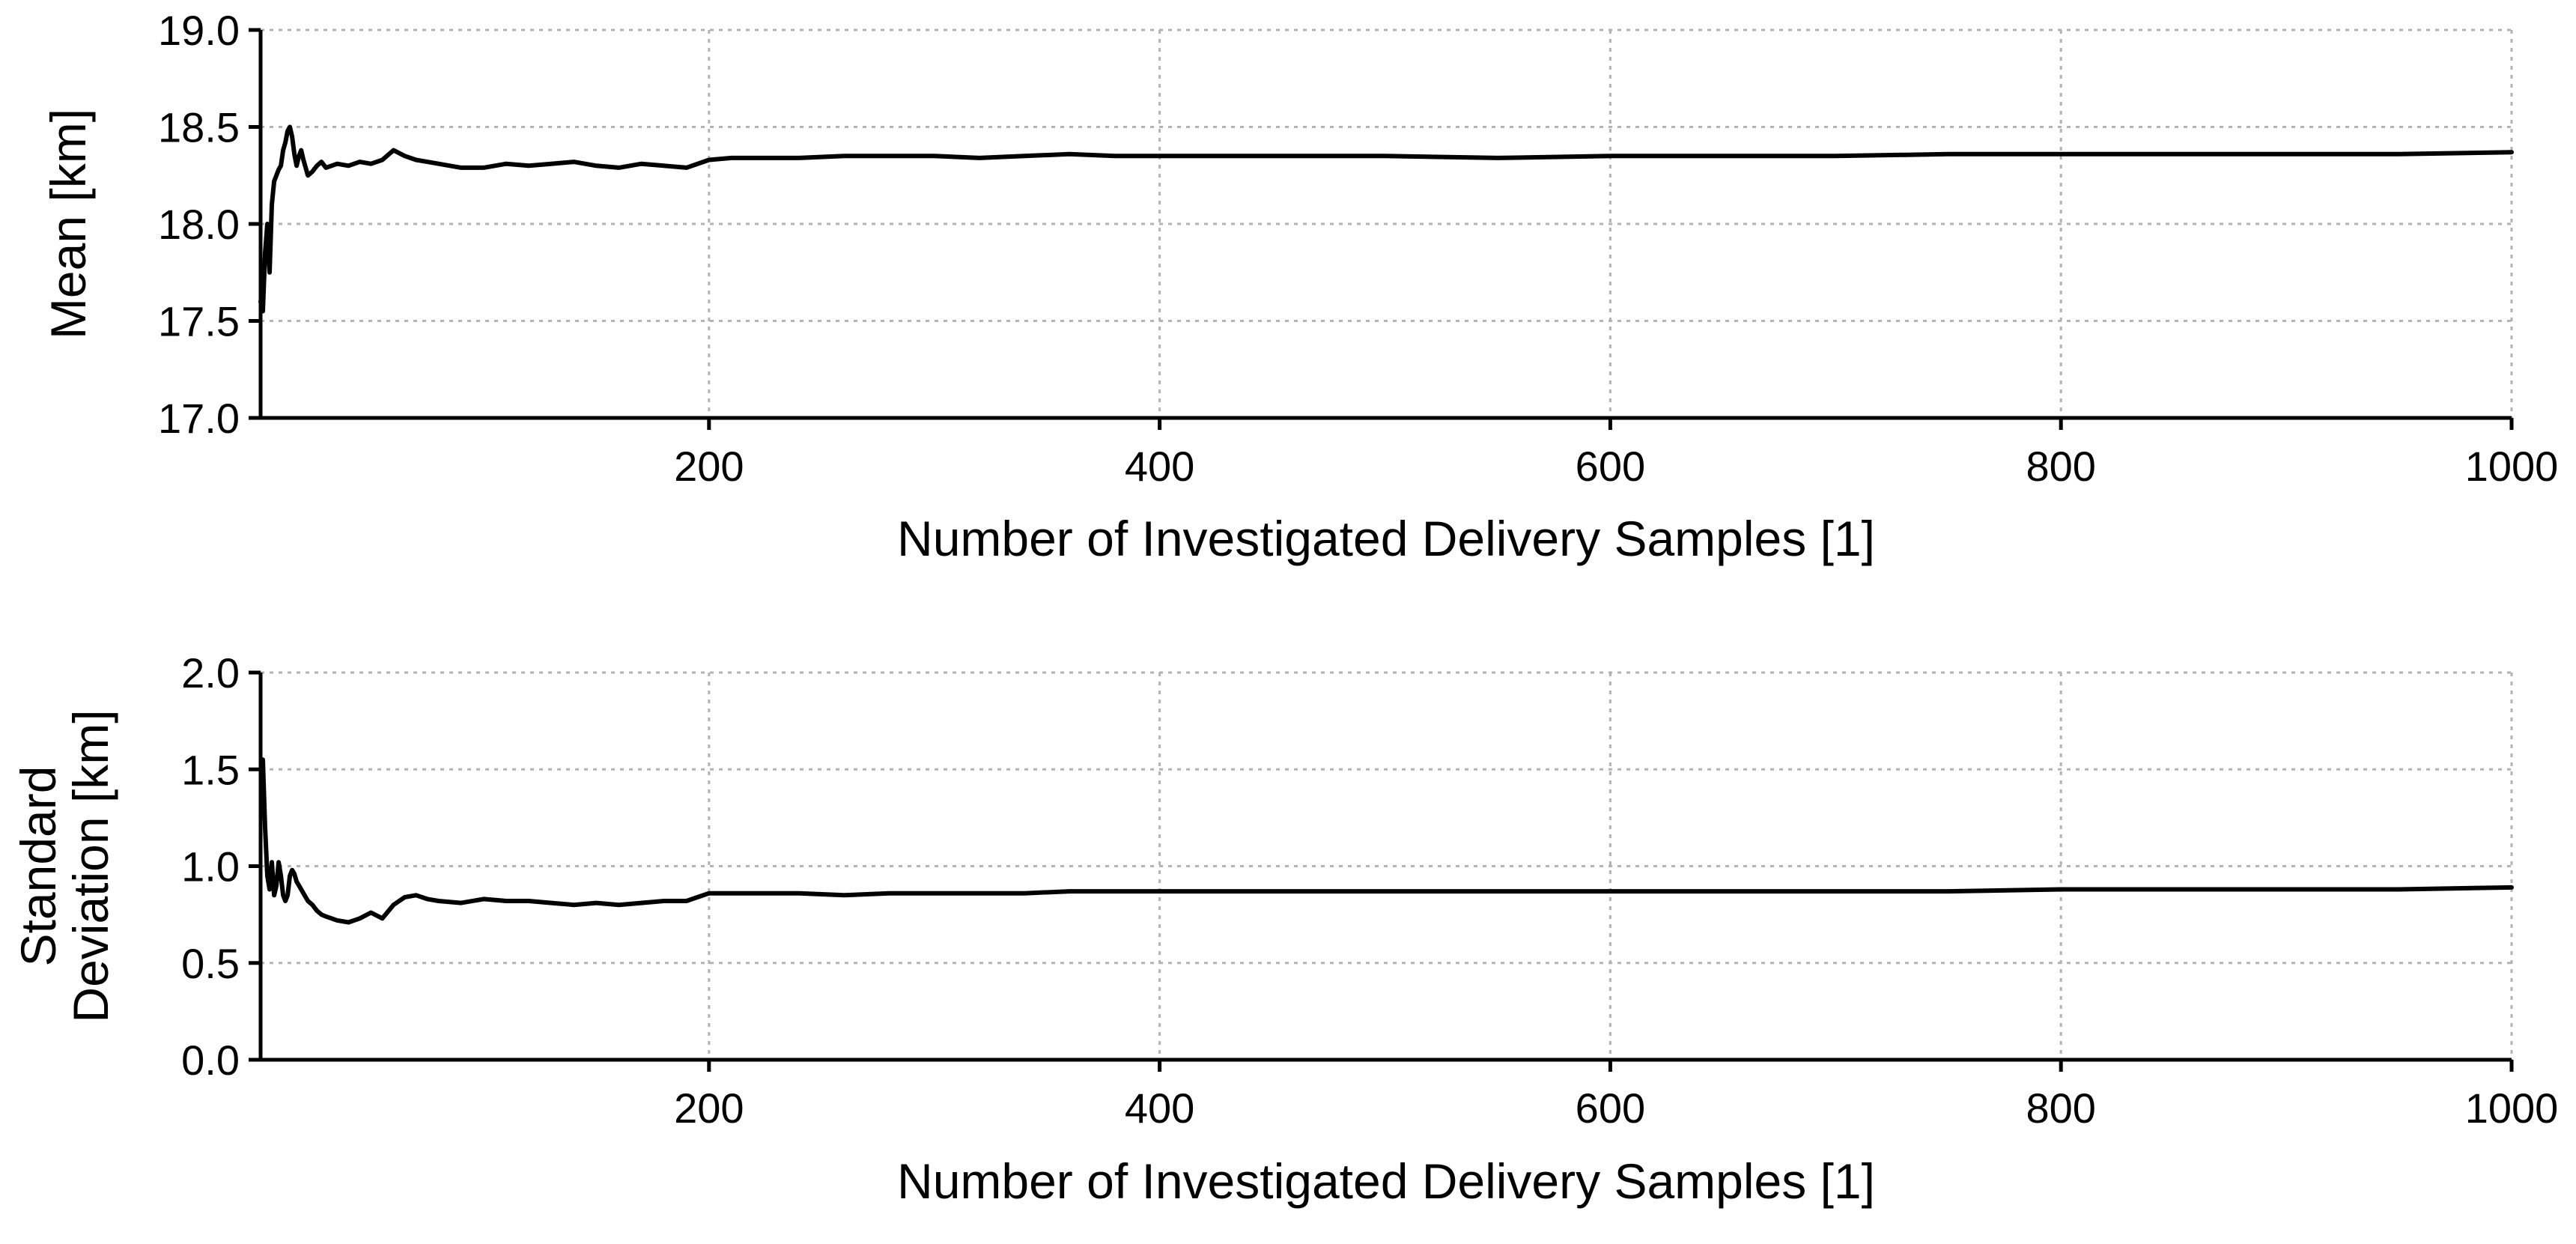 This screenshot has height=1244, width=2576. What do you see at coordinates (199, 224) in the screenshot?
I see `mean-chart-y-tick-label: 18.0` at bounding box center [199, 224].